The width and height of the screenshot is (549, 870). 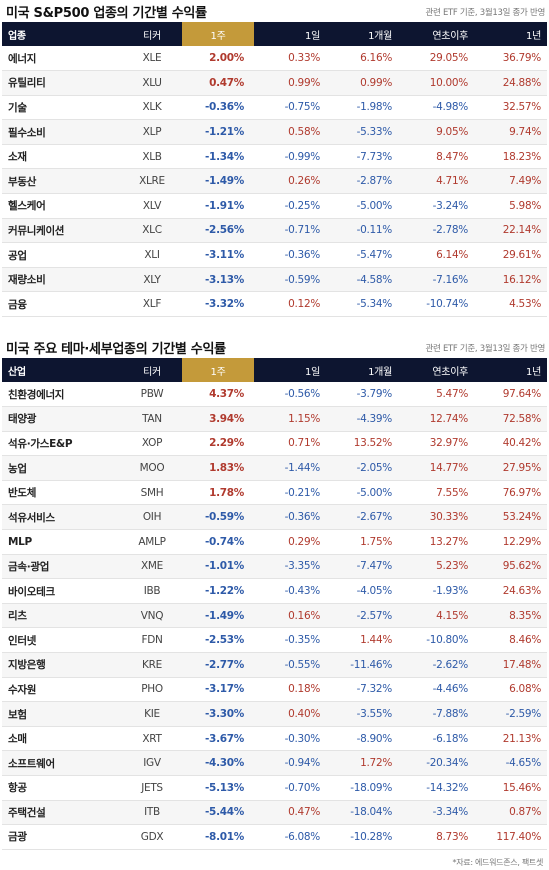 I want to click on row-week-return: -1.01%, so click(x=218, y=567).